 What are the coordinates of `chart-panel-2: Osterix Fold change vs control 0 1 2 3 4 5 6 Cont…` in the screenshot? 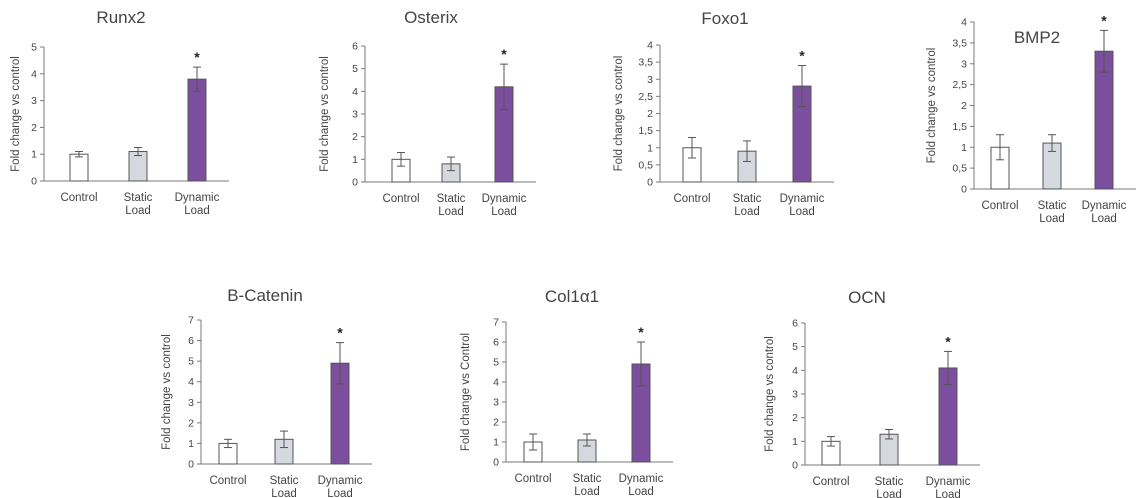 It's located at (427, 113).